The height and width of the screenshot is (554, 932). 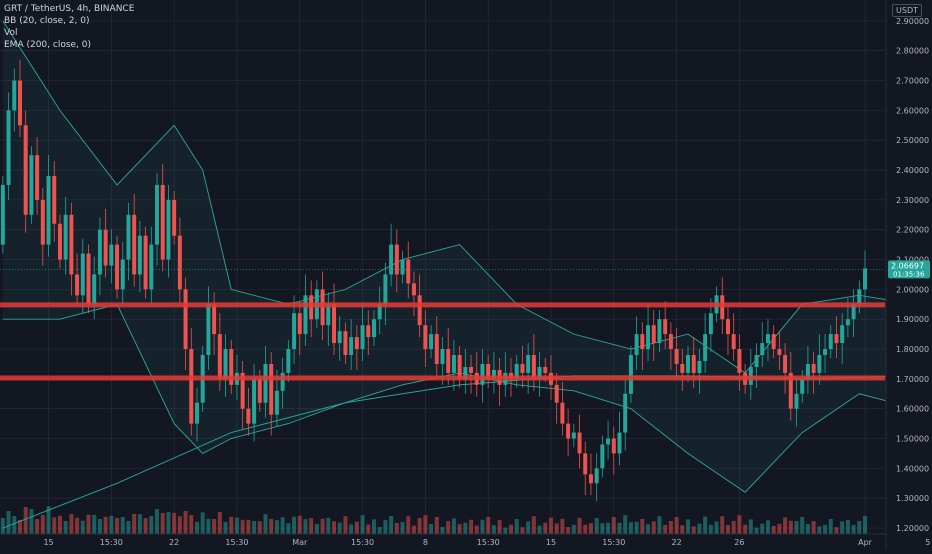 What do you see at coordinates (69, 9) in the screenshot?
I see `legend-symbol: GRT / TetherUS, 4h, BINANCE` at bounding box center [69, 9].